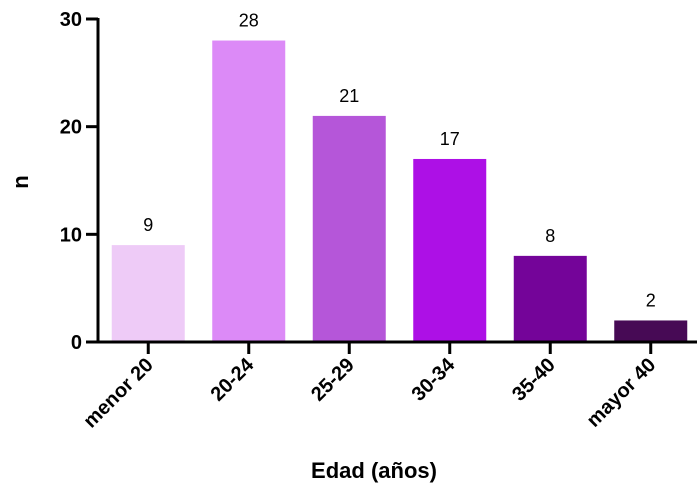 The height and width of the screenshot is (492, 699). Describe the element at coordinates (79, 181) in the screenshot. I see `y-ticks-group: 0 10 20 30` at that location.